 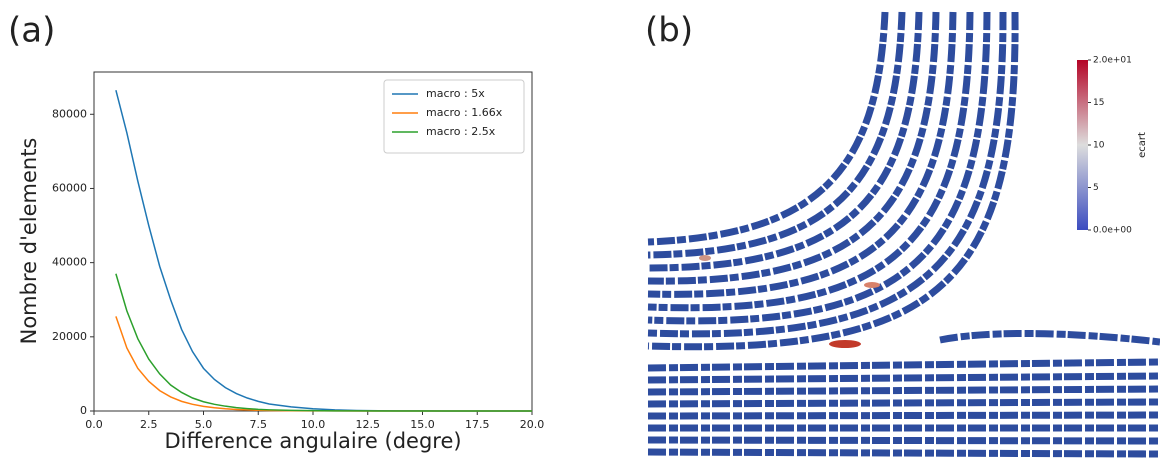 What do you see at coordinates (204, 424) in the screenshot?
I see `x-tick-label: 5.0` at bounding box center [204, 424].